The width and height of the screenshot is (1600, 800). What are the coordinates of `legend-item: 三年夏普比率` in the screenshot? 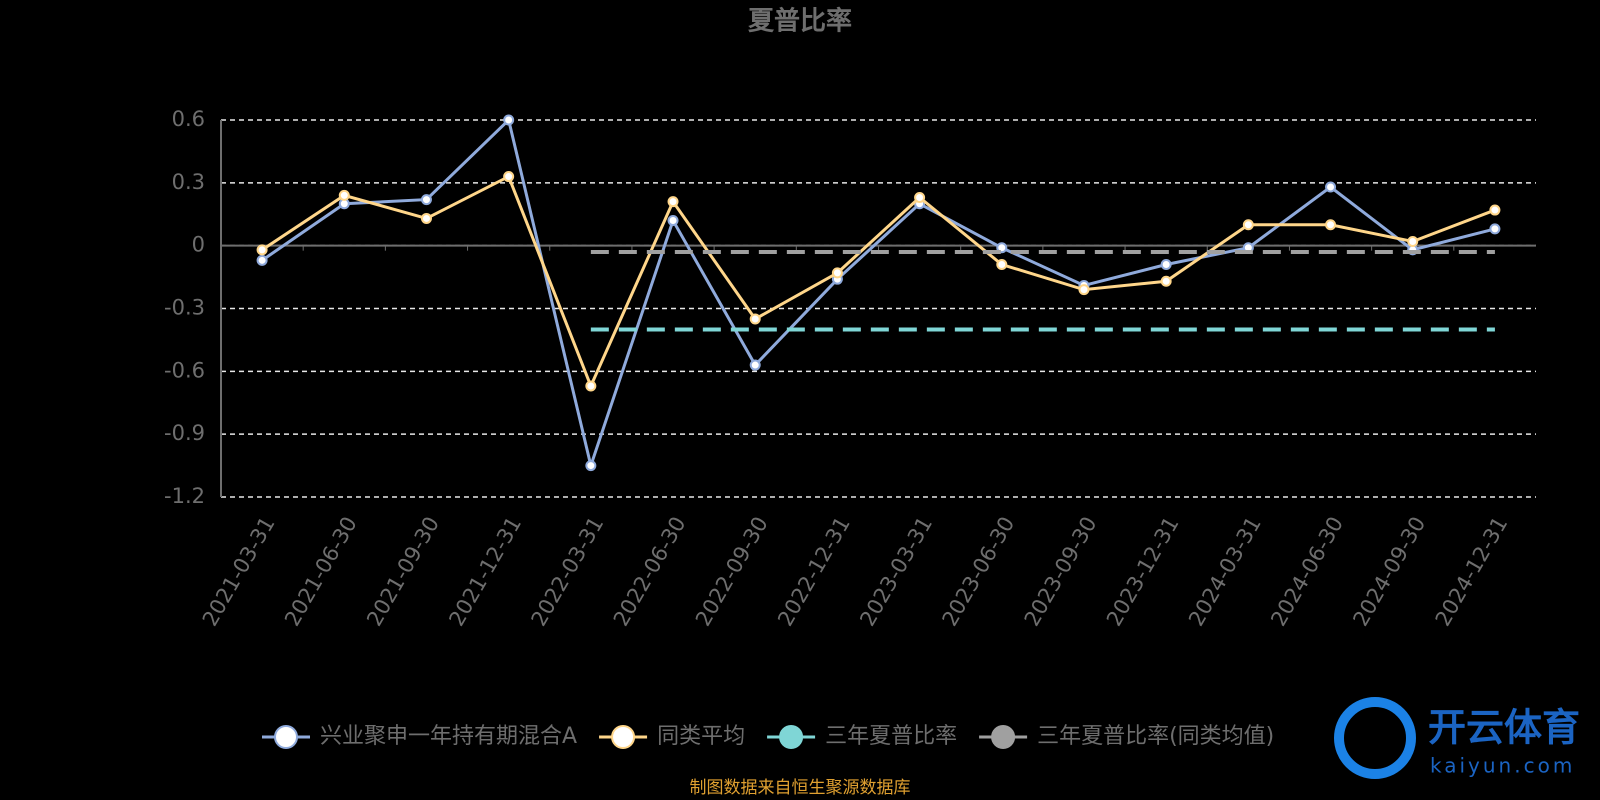 It's located at (862, 736).